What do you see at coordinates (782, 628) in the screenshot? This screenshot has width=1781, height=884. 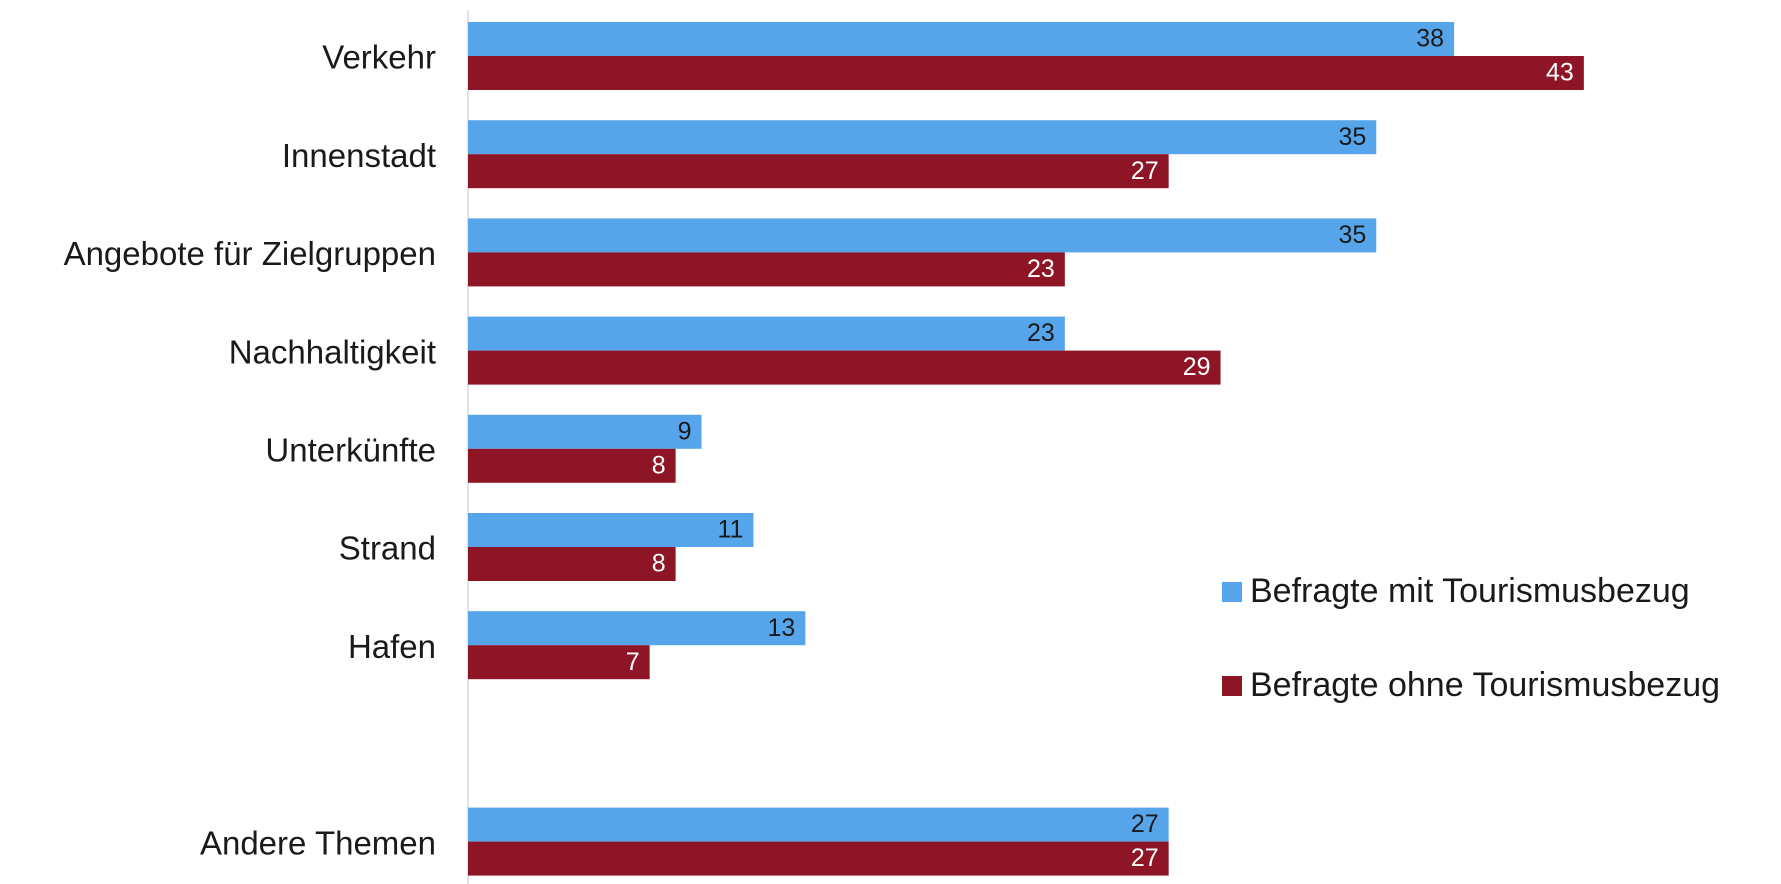 I see `data-label: 13` at bounding box center [782, 628].